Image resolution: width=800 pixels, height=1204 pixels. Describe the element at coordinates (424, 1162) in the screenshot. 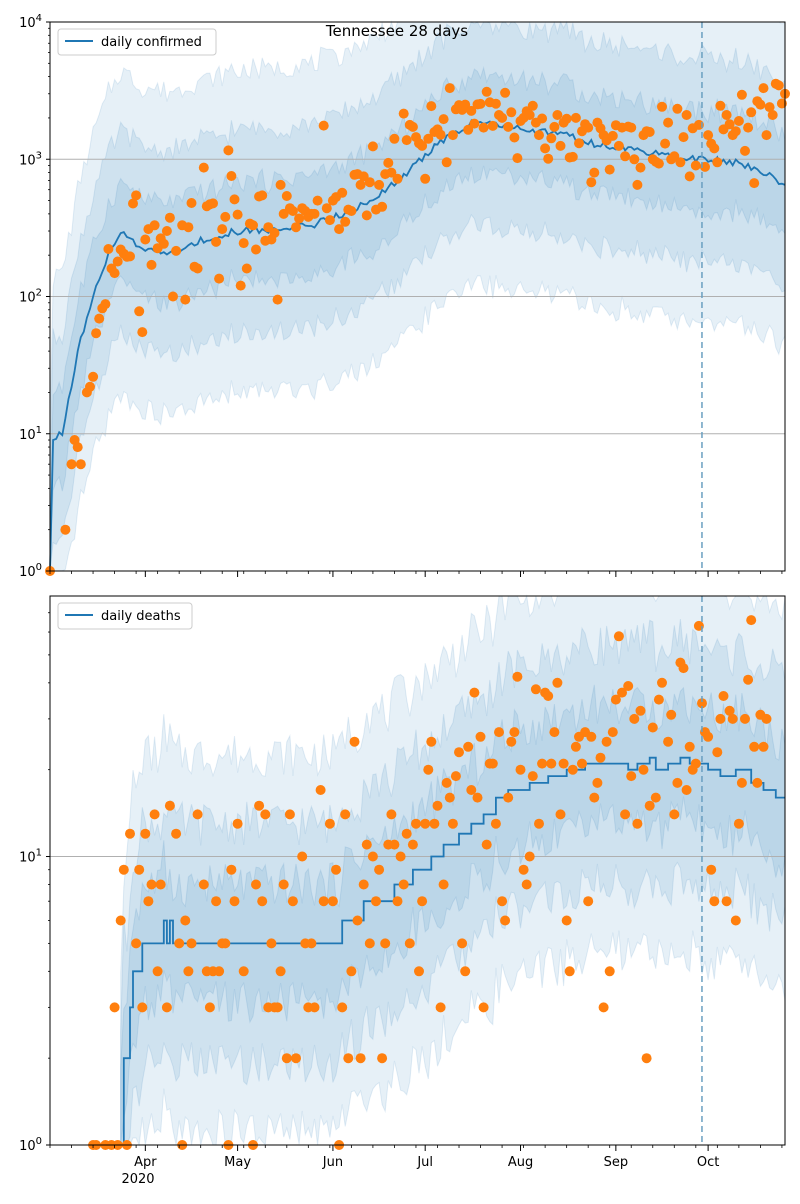

I see `x-tick-label: Jul` at that location.